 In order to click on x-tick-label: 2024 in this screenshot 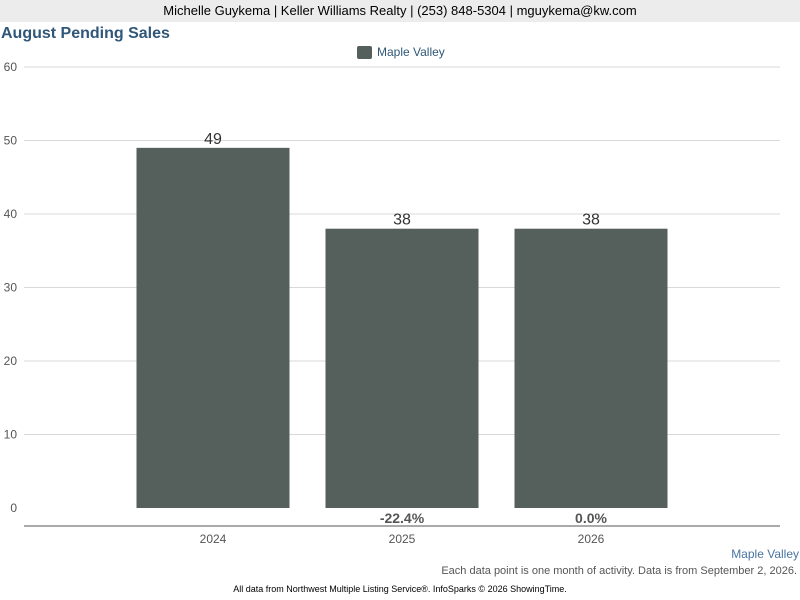, I will do `click(213, 539)`.